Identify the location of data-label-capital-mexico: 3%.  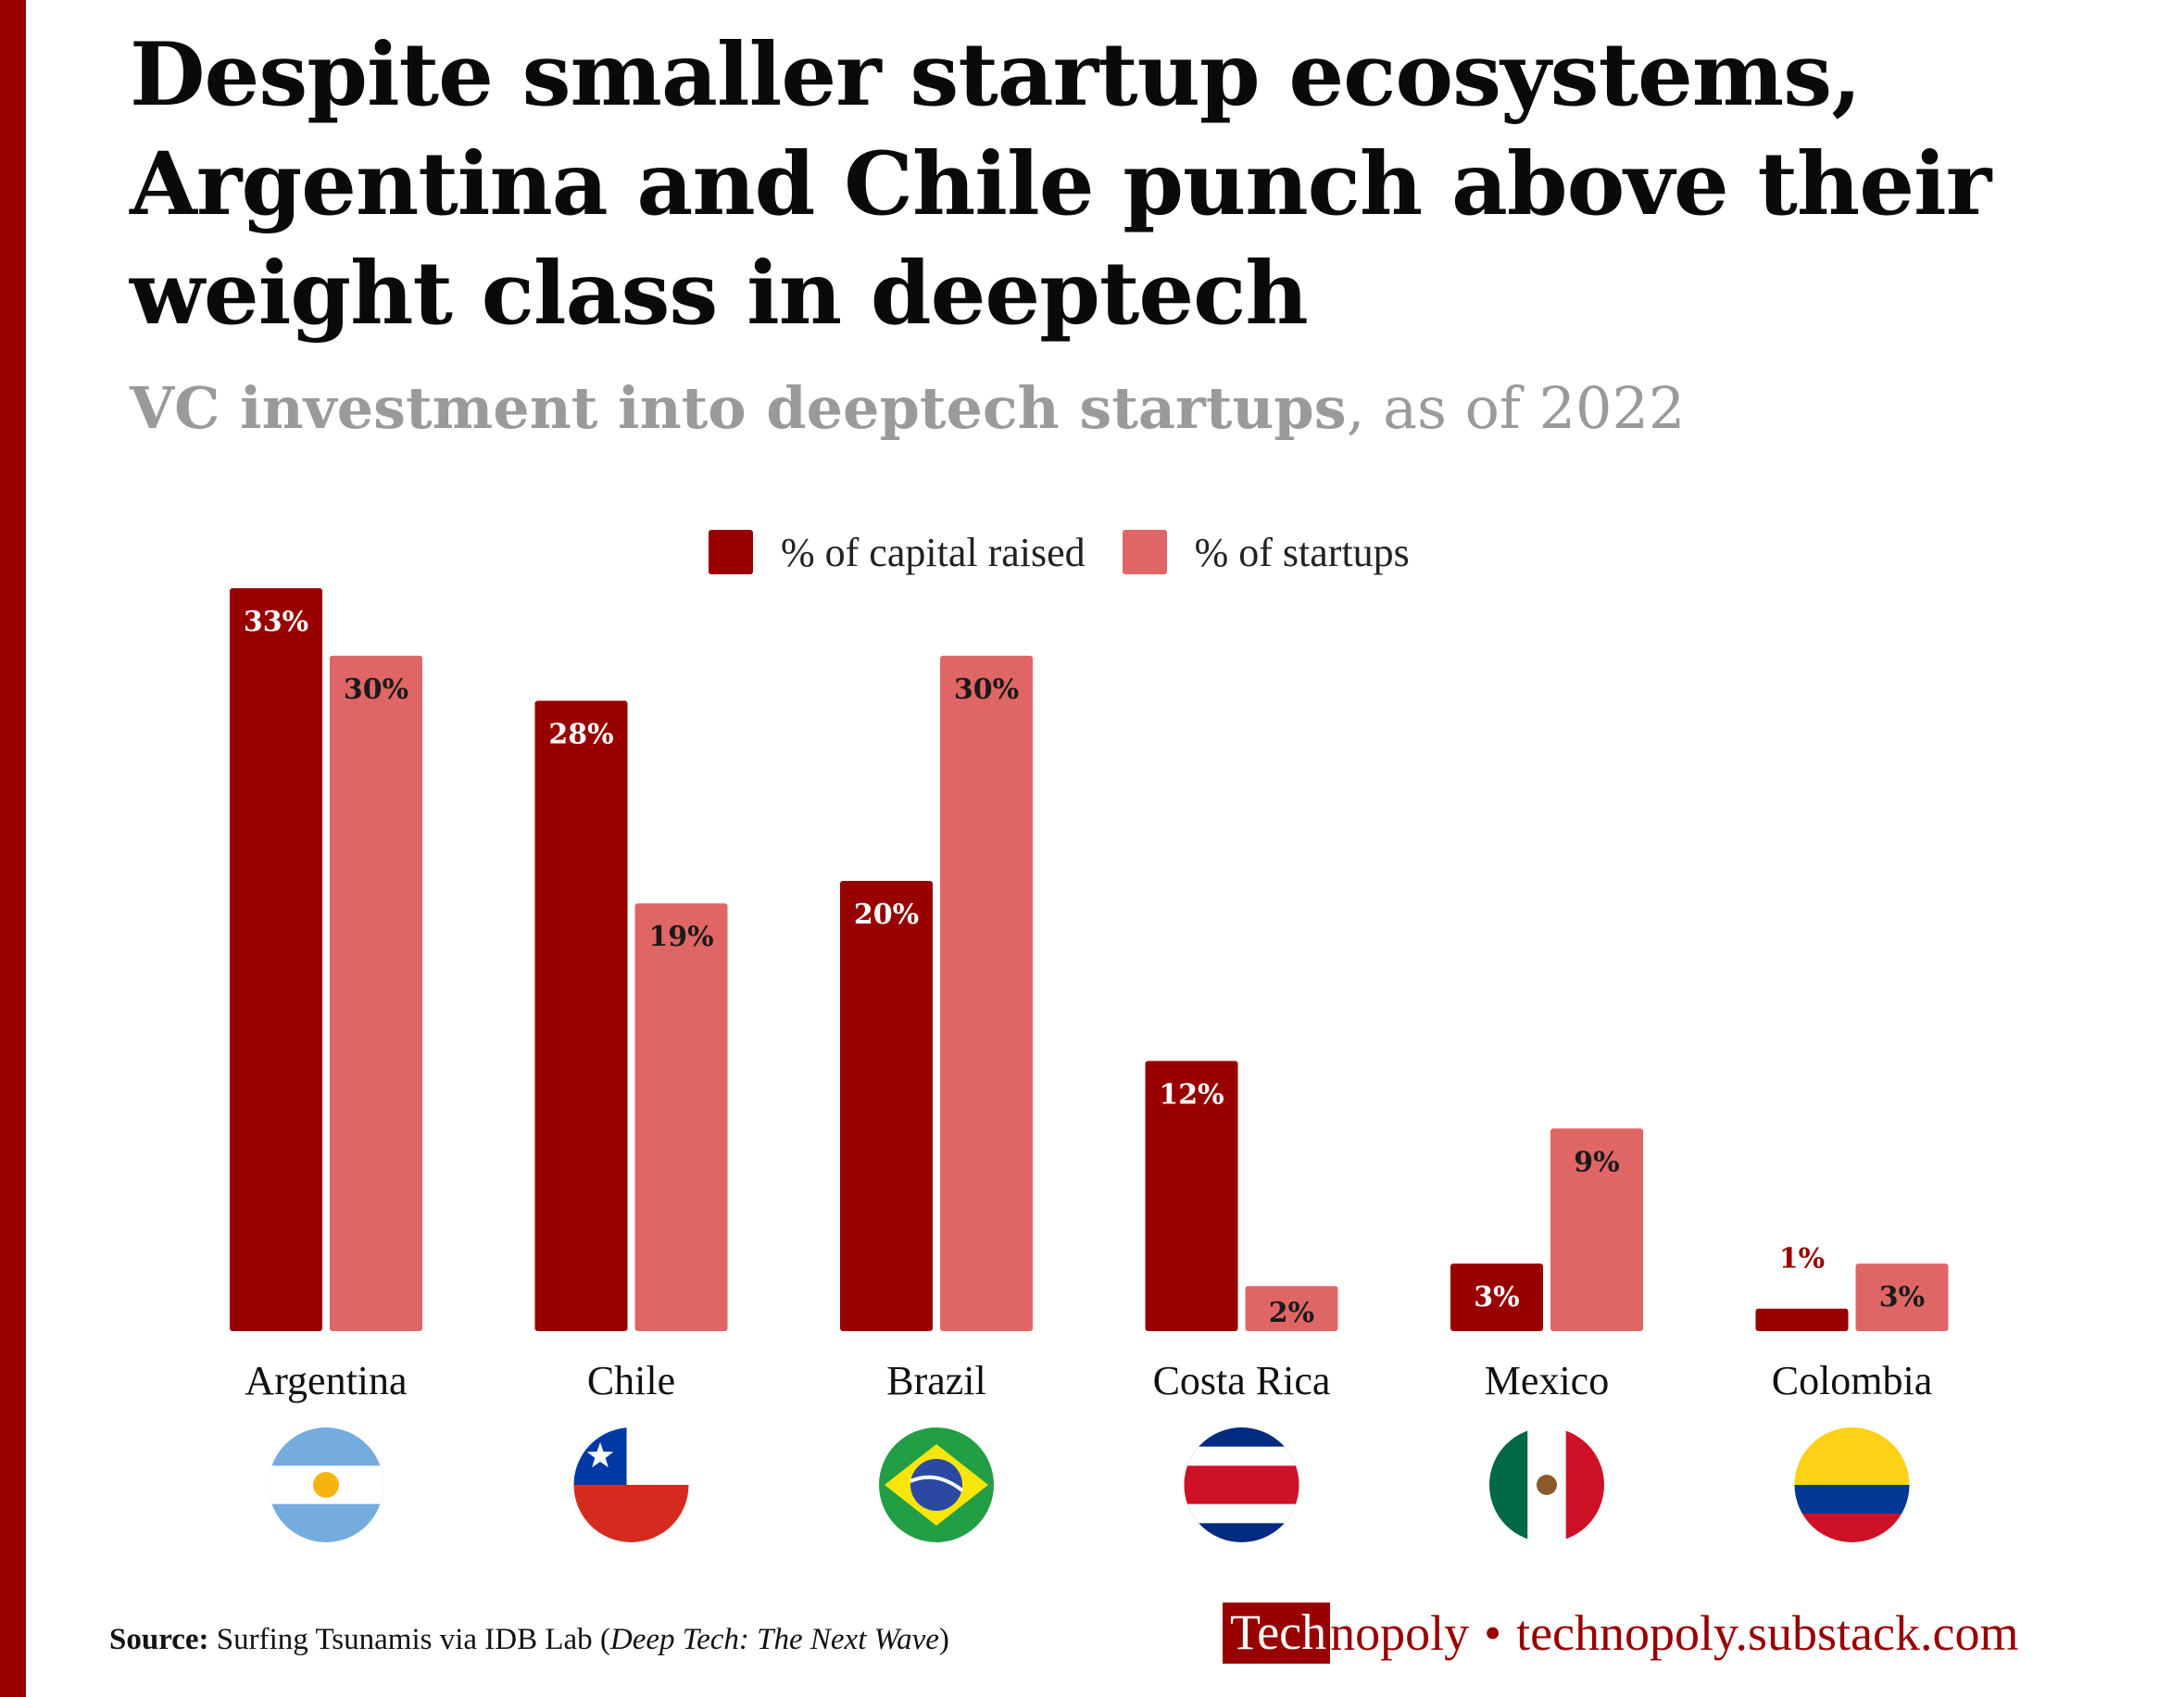
(1496, 1297).